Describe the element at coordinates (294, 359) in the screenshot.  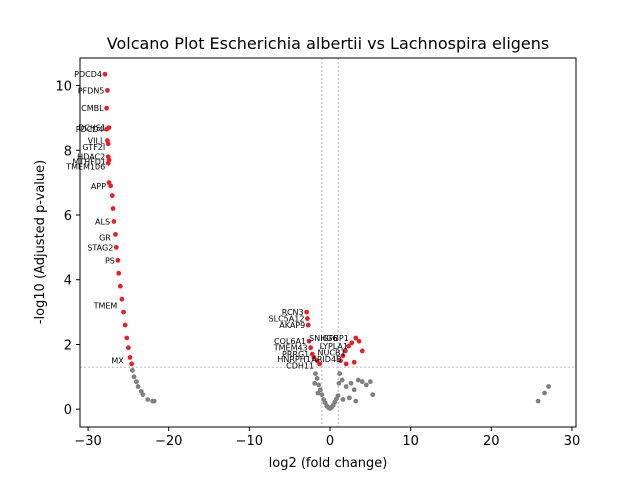
I see `gene-label: HNRPH1` at that location.